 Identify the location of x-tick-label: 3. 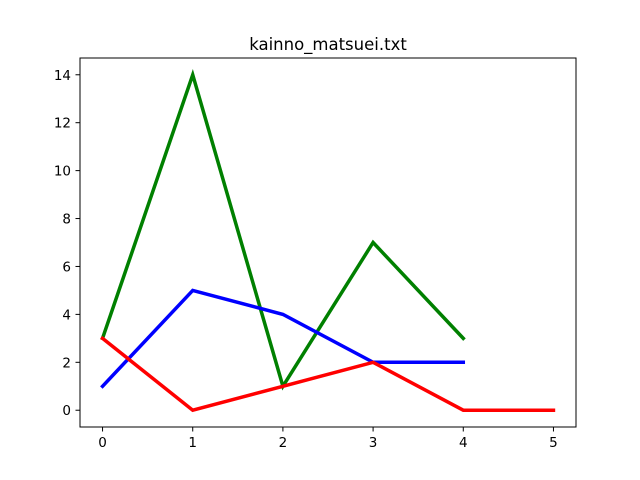
(373, 443).